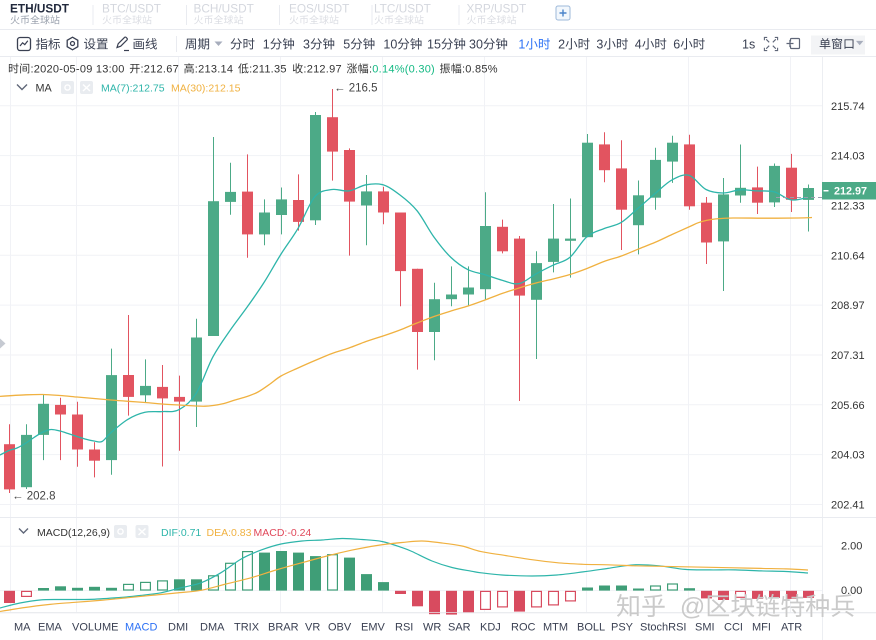 This screenshot has width=876, height=640. What do you see at coordinates (848, 306) in the screenshot?
I see `svg-text: 208.97` at bounding box center [848, 306].